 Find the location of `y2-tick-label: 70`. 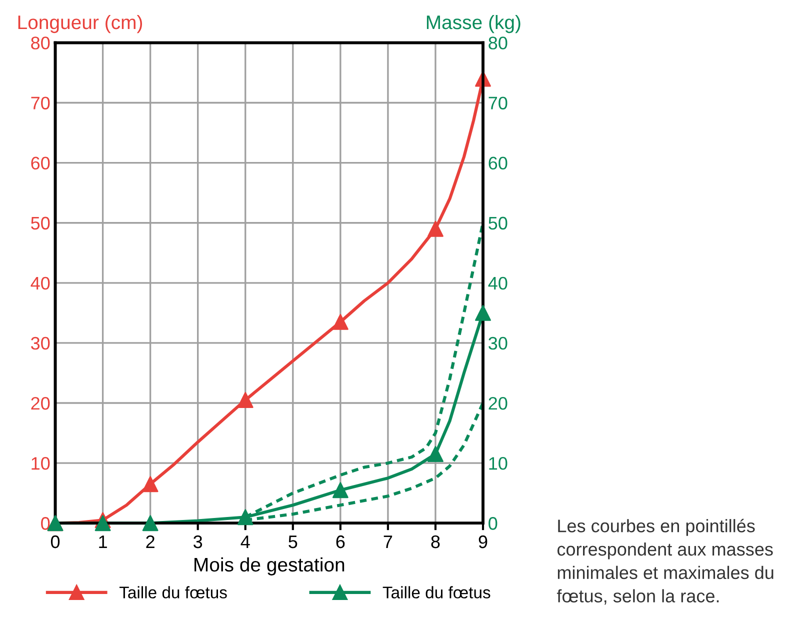

y2-tick-label: 70 is located at coordinates (498, 103).